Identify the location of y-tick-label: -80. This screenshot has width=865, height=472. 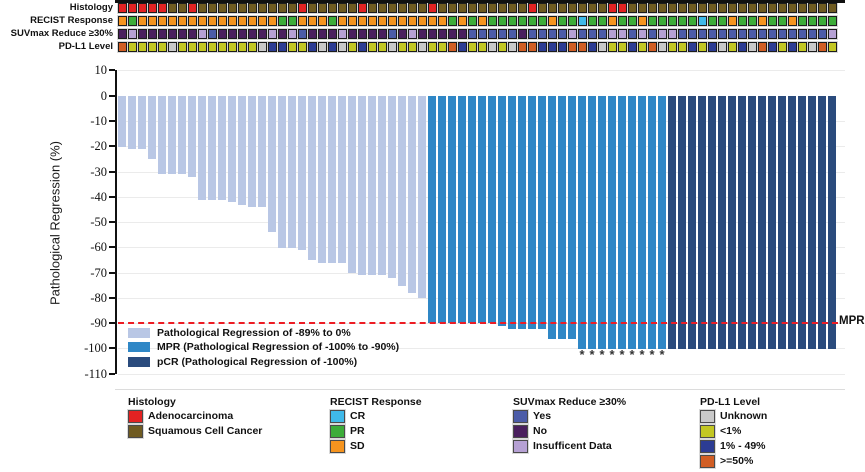
(98, 298).